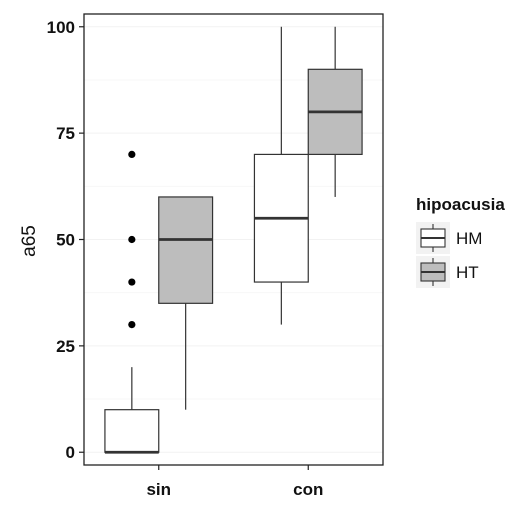 The width and height of the screenshot is (519, 505). Describe the element at coordinates (460, 204) in the screenshot. I see `legend-title: hipoacusia` at that location.